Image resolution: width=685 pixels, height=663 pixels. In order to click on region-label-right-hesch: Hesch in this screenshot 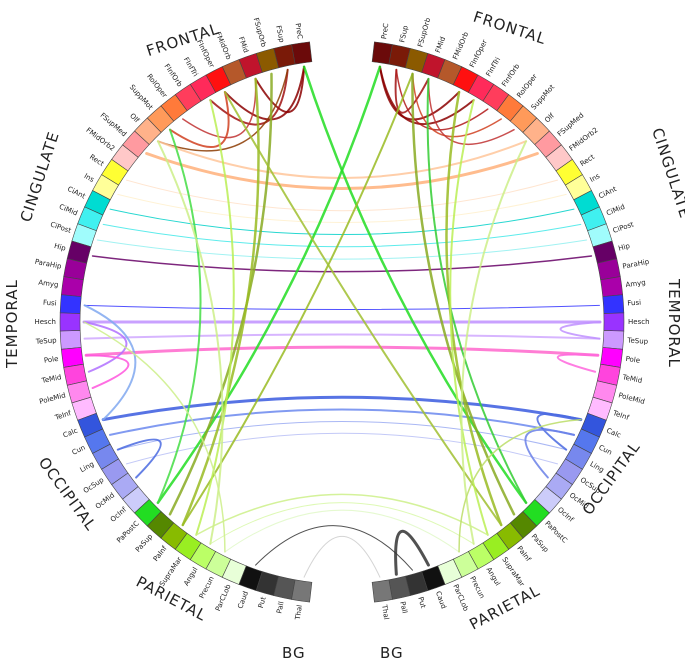, I will do `click(639, 322)`.